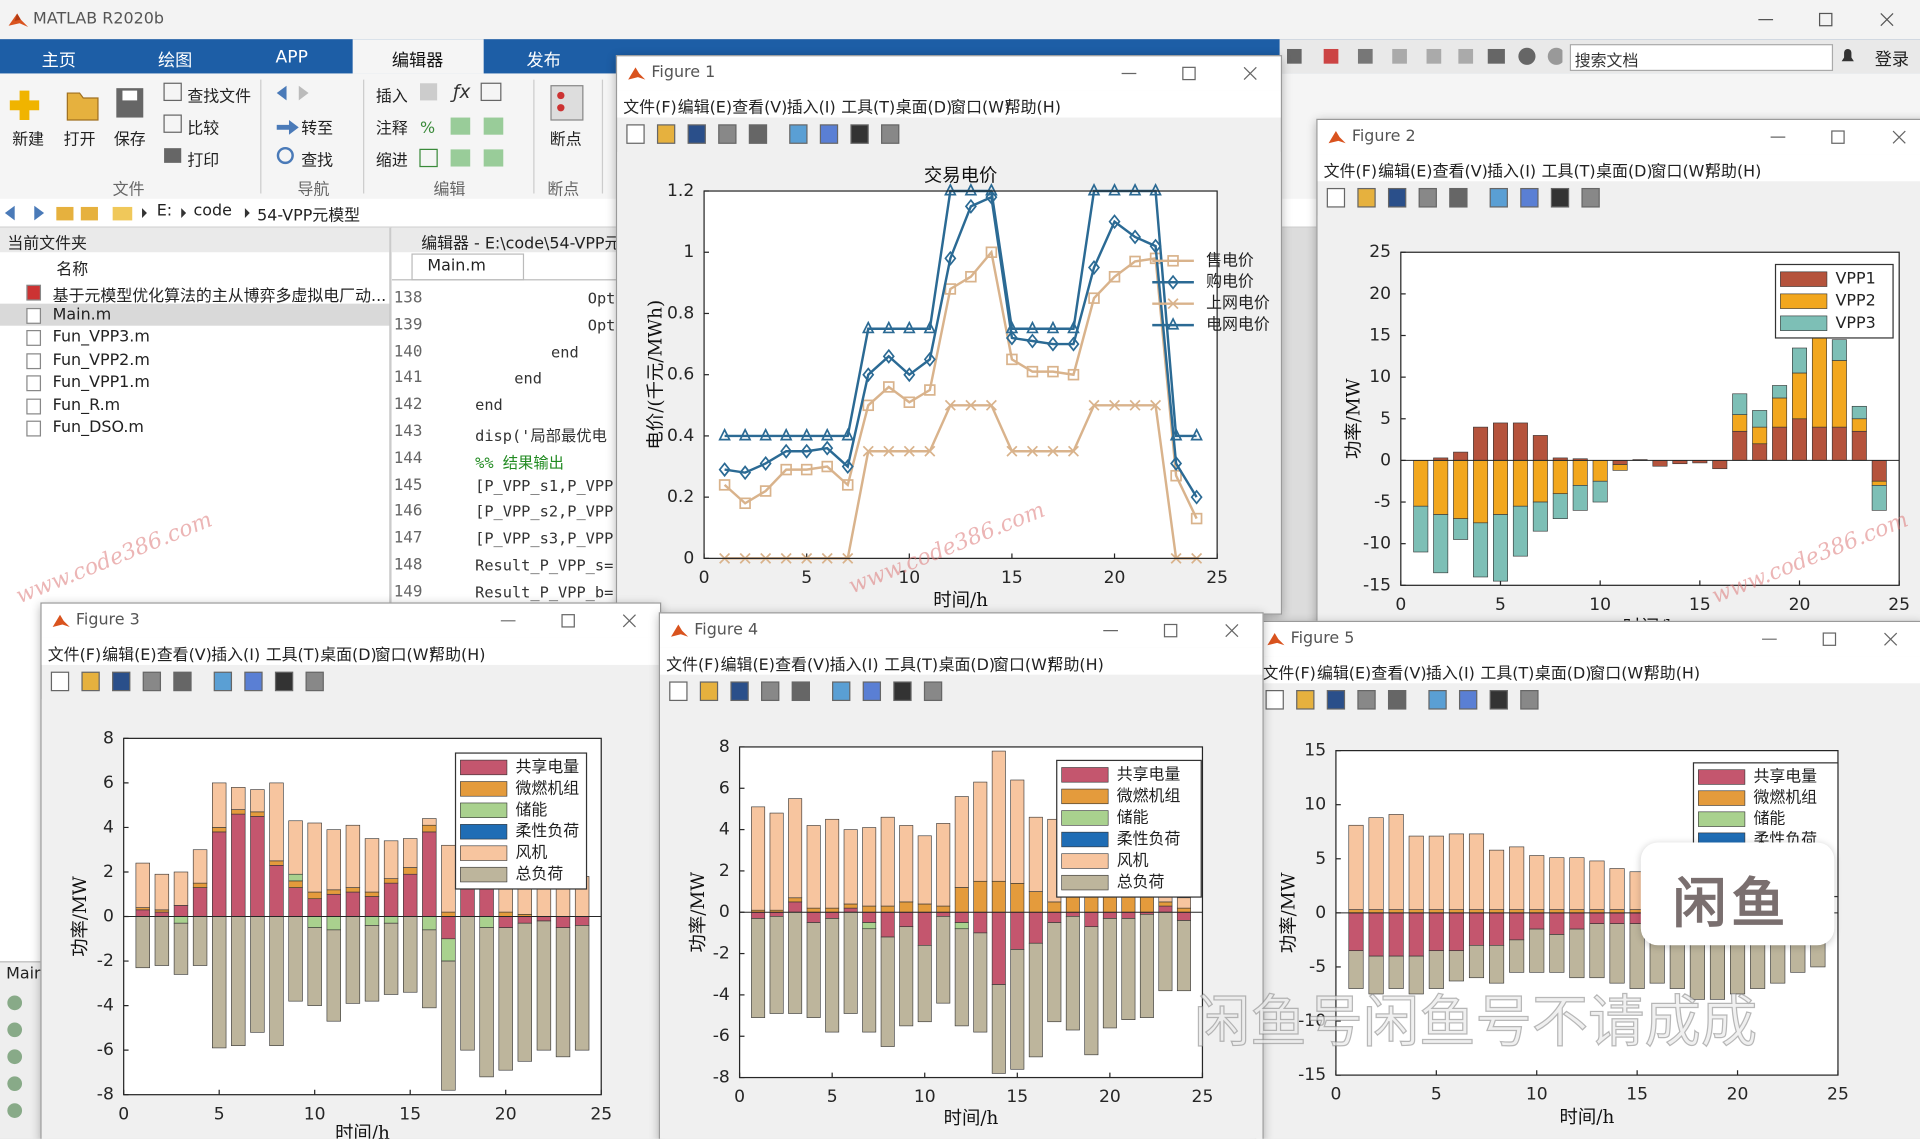  I want to click on ribbon-button: 注释, so click(391, 129).